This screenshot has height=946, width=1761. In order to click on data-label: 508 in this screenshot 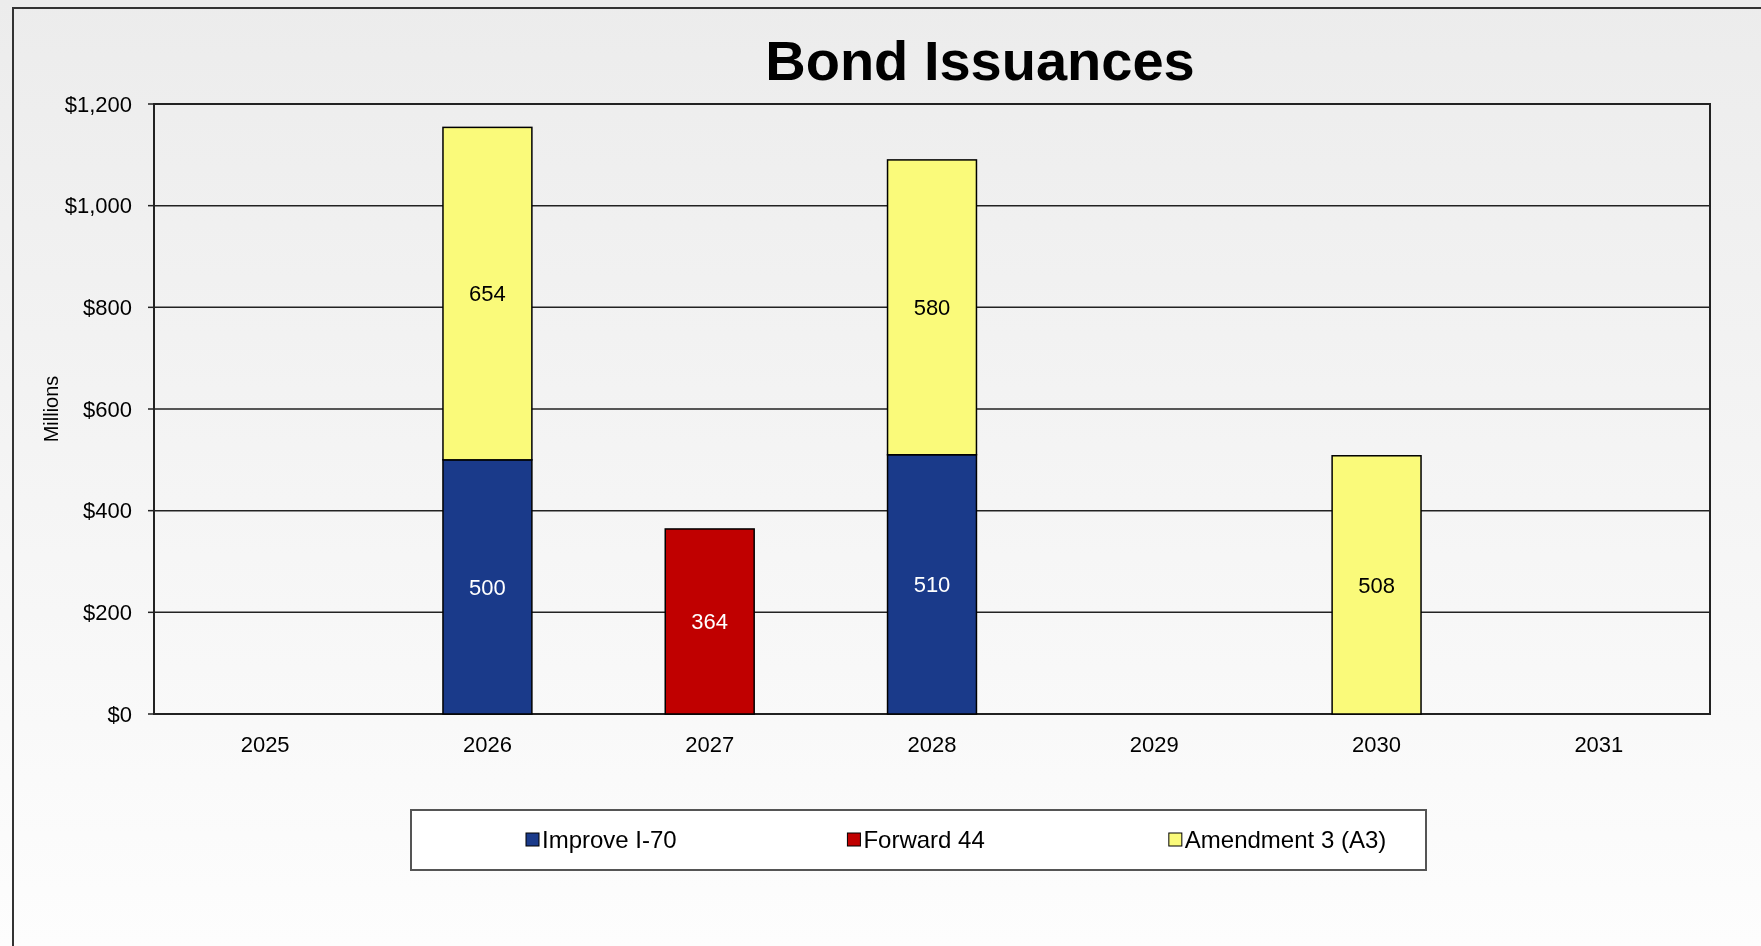, I will do `click(1376, 585)`.